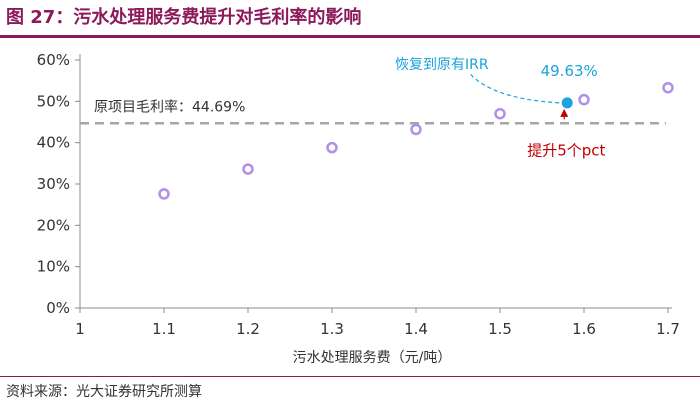  Describe the element at coordinates (372, 358) in the screenshot. I see `x-axis-label: 污水处理服务费（元/吨）` at that location.